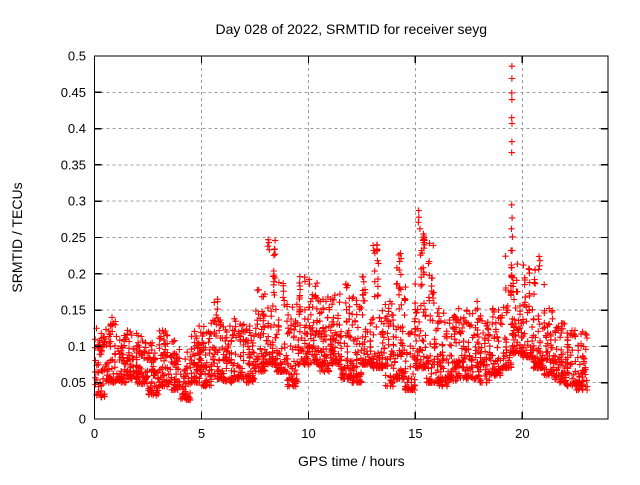 The height and width of the screenshot is (485, 640). I want to click on y-tick-label: 0.4, so click(77, 128).